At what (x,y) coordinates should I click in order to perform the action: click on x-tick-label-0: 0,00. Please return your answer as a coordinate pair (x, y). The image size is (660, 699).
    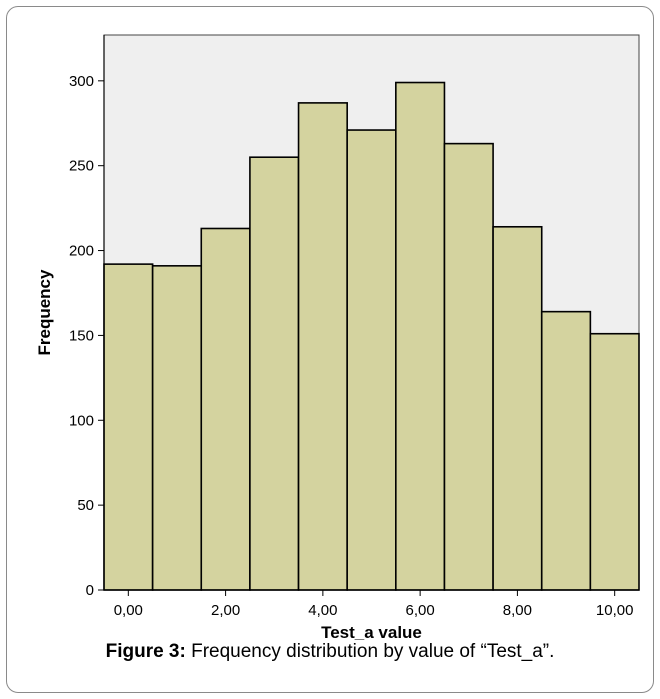
    Looking at the image, I should click on (128, 610).